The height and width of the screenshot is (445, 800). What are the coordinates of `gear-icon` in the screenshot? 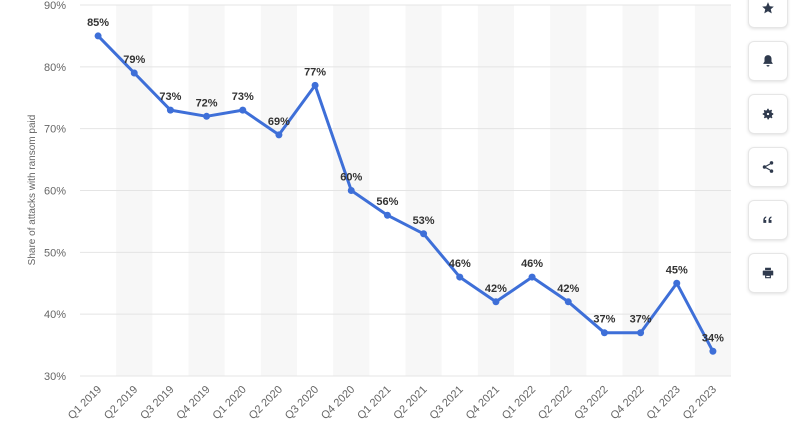 It's located at (768, 114).